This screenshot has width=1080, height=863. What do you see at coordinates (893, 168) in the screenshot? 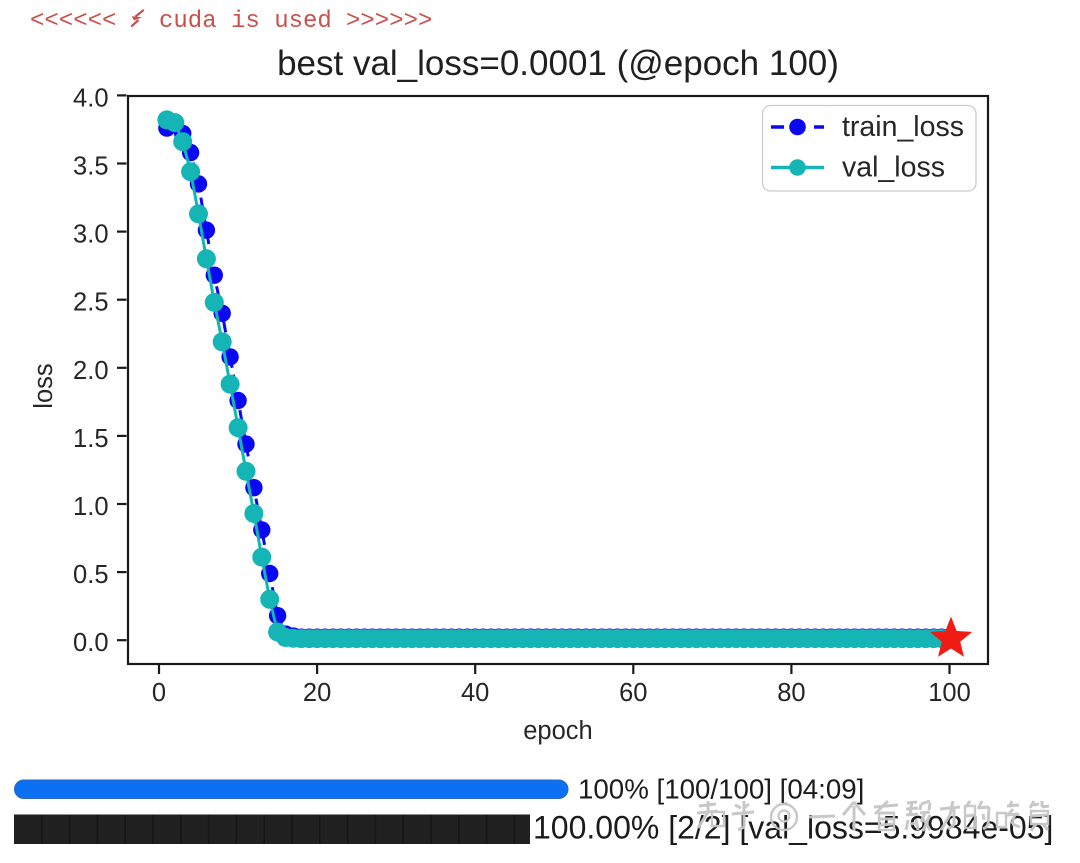
I see `svg-text: val_loss` at bounding box center [893, 168].